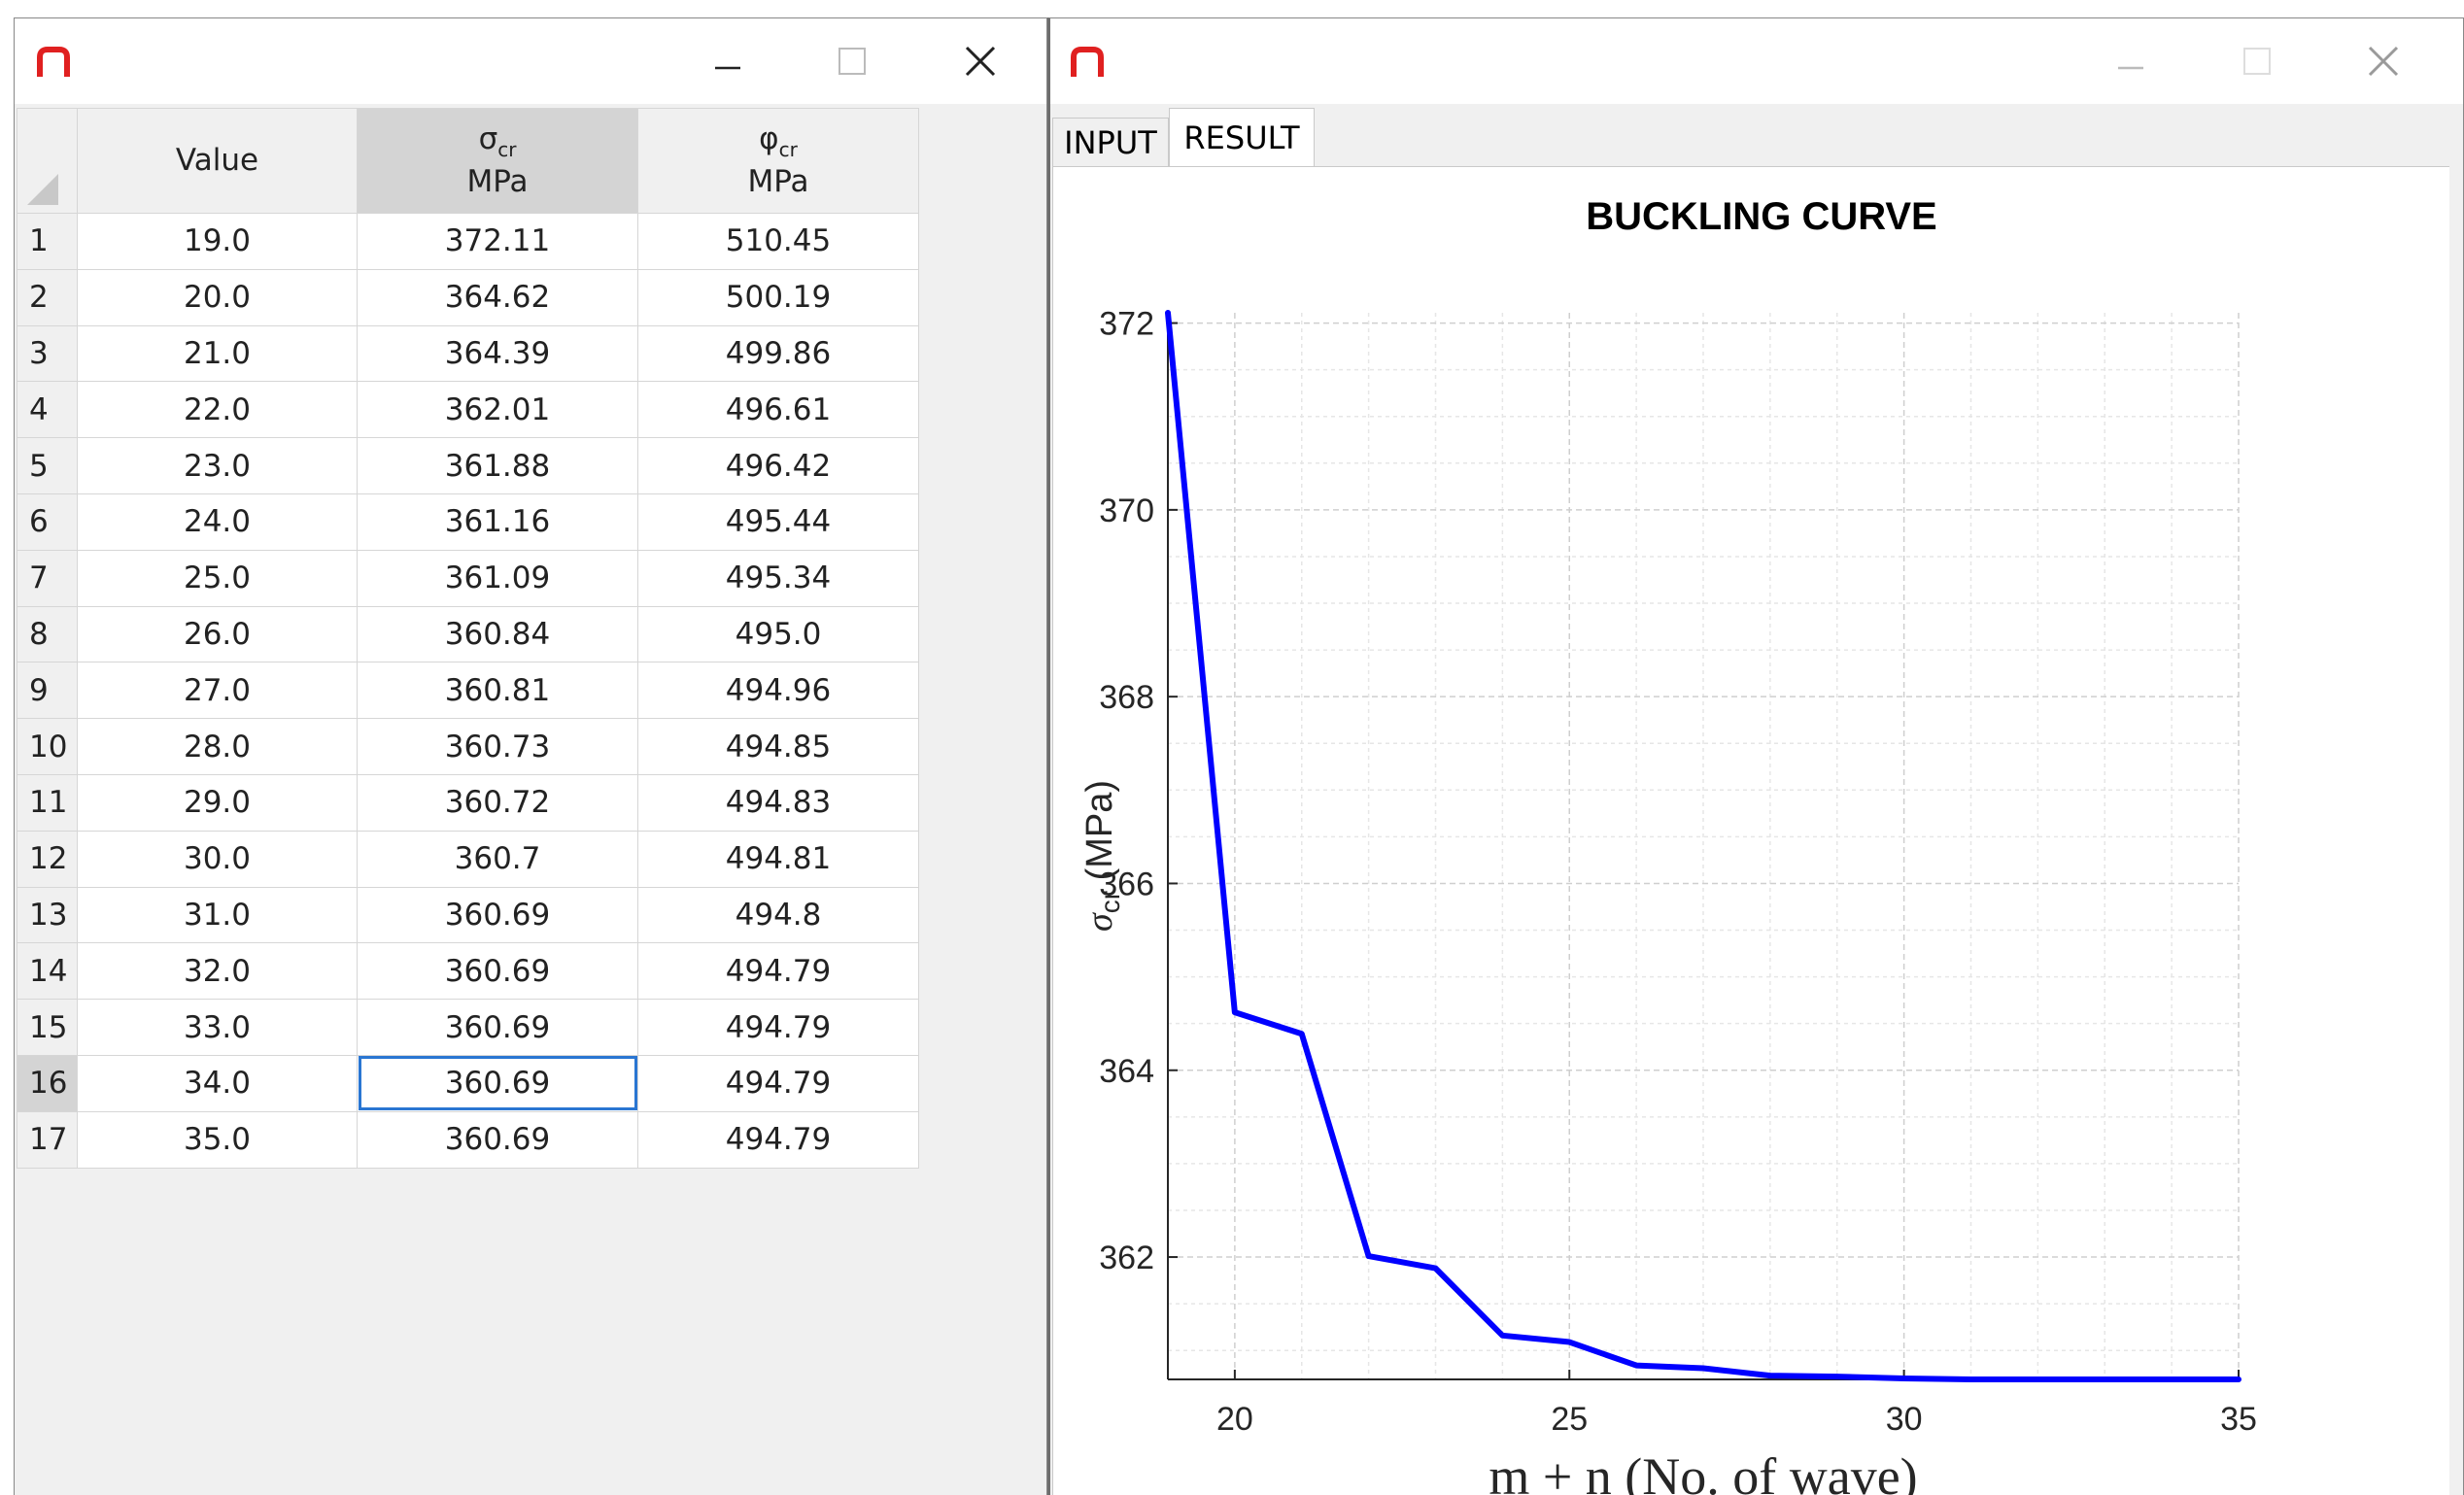 The height and width of the screenshot is (1495, 2464). I want to click on row-header: 10, so click(47, 746).